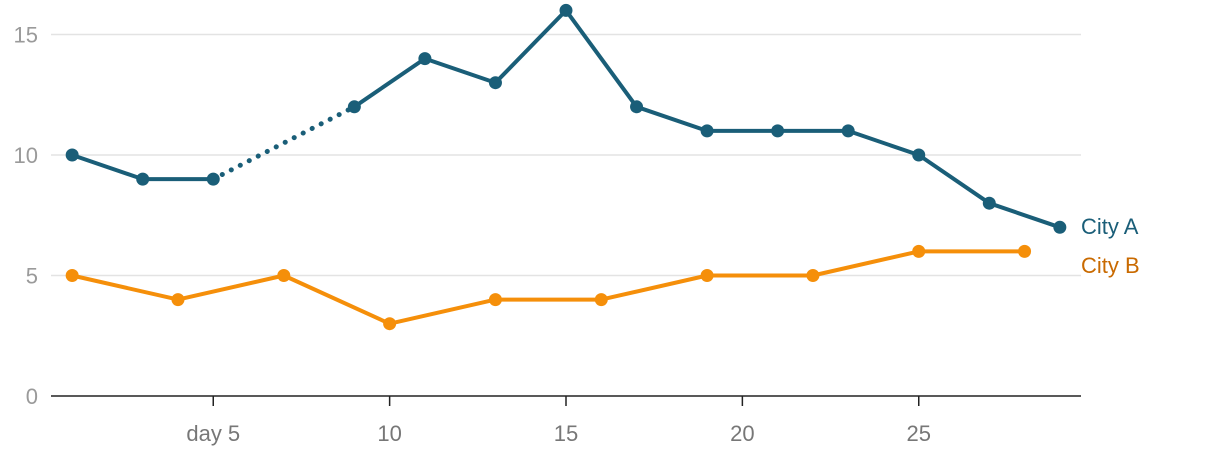 The width and height of the screenshot is (1220, 463). What do you see at coordinates (1110, 226) in the screenshot?
I see `series-label: City A` at bounding box center [1110, 226].